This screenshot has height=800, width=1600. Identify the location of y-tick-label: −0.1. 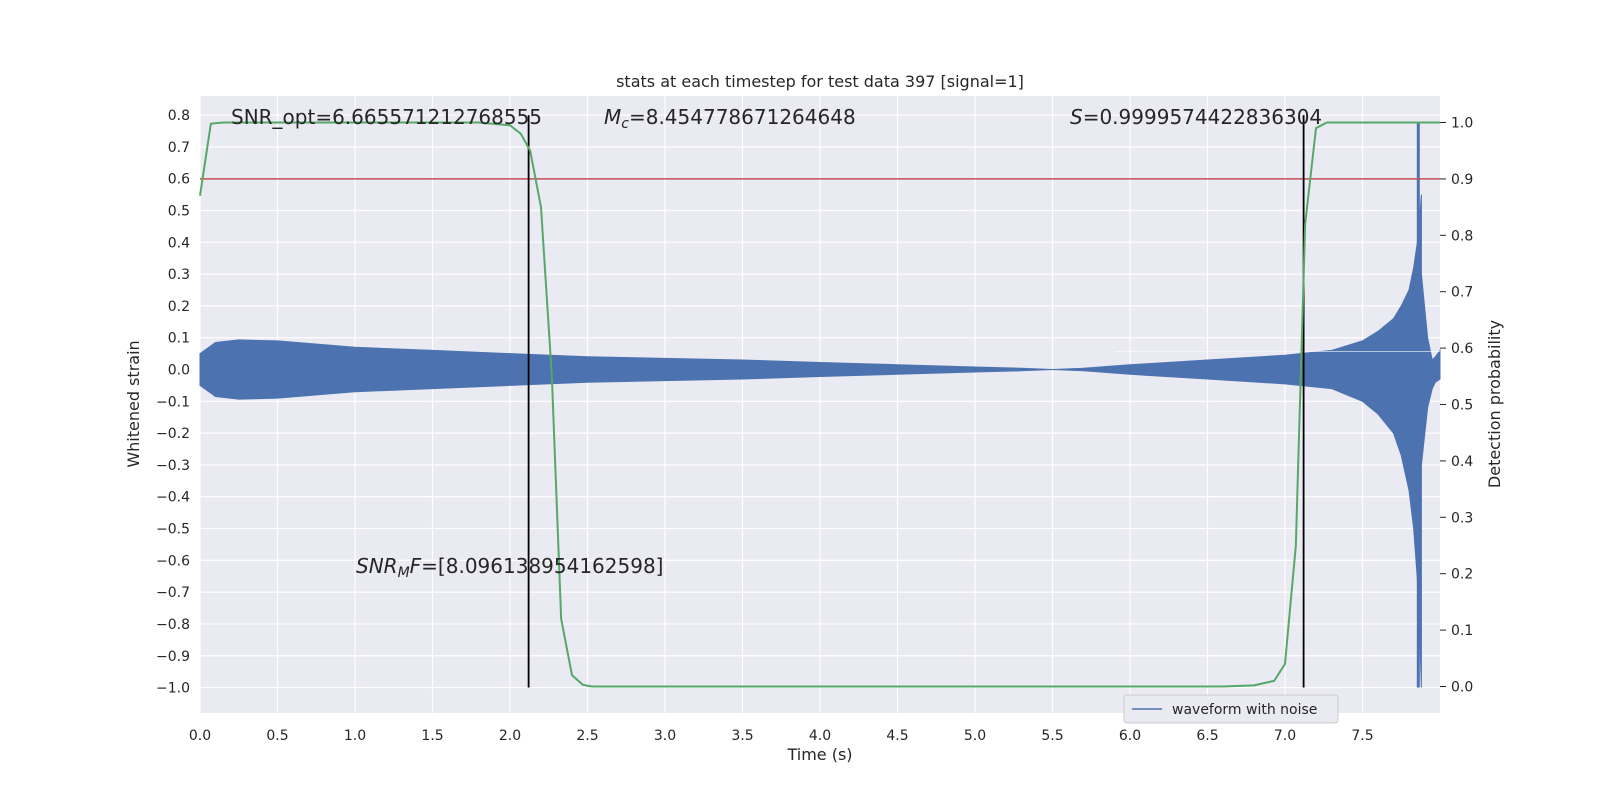
(173, 402).